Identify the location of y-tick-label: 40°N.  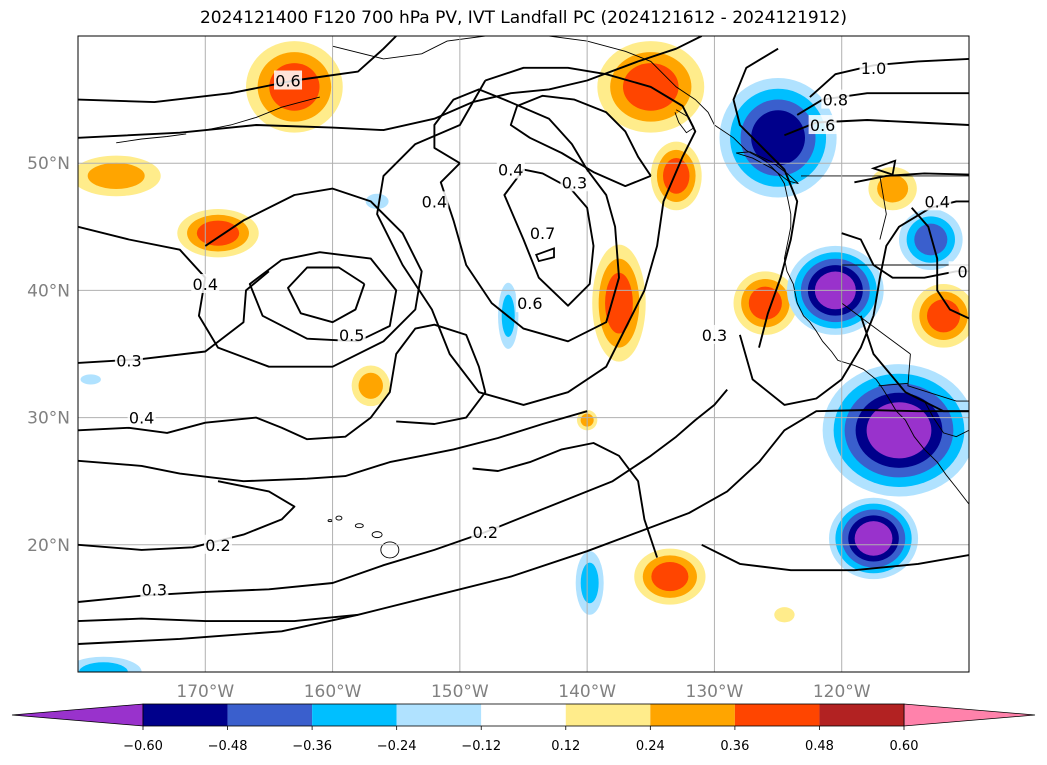
(48, 291).